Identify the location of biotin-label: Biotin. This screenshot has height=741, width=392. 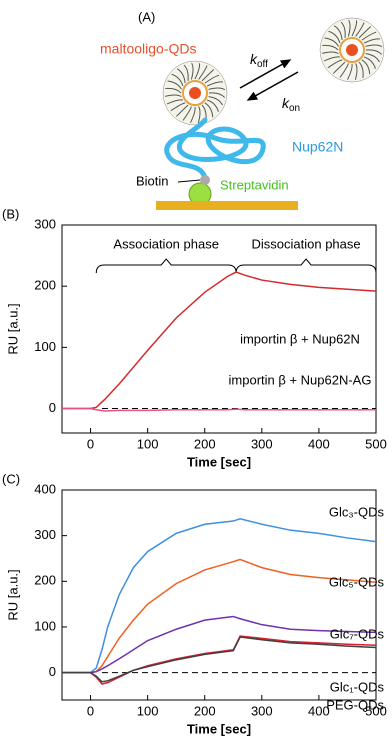
(152, 180).